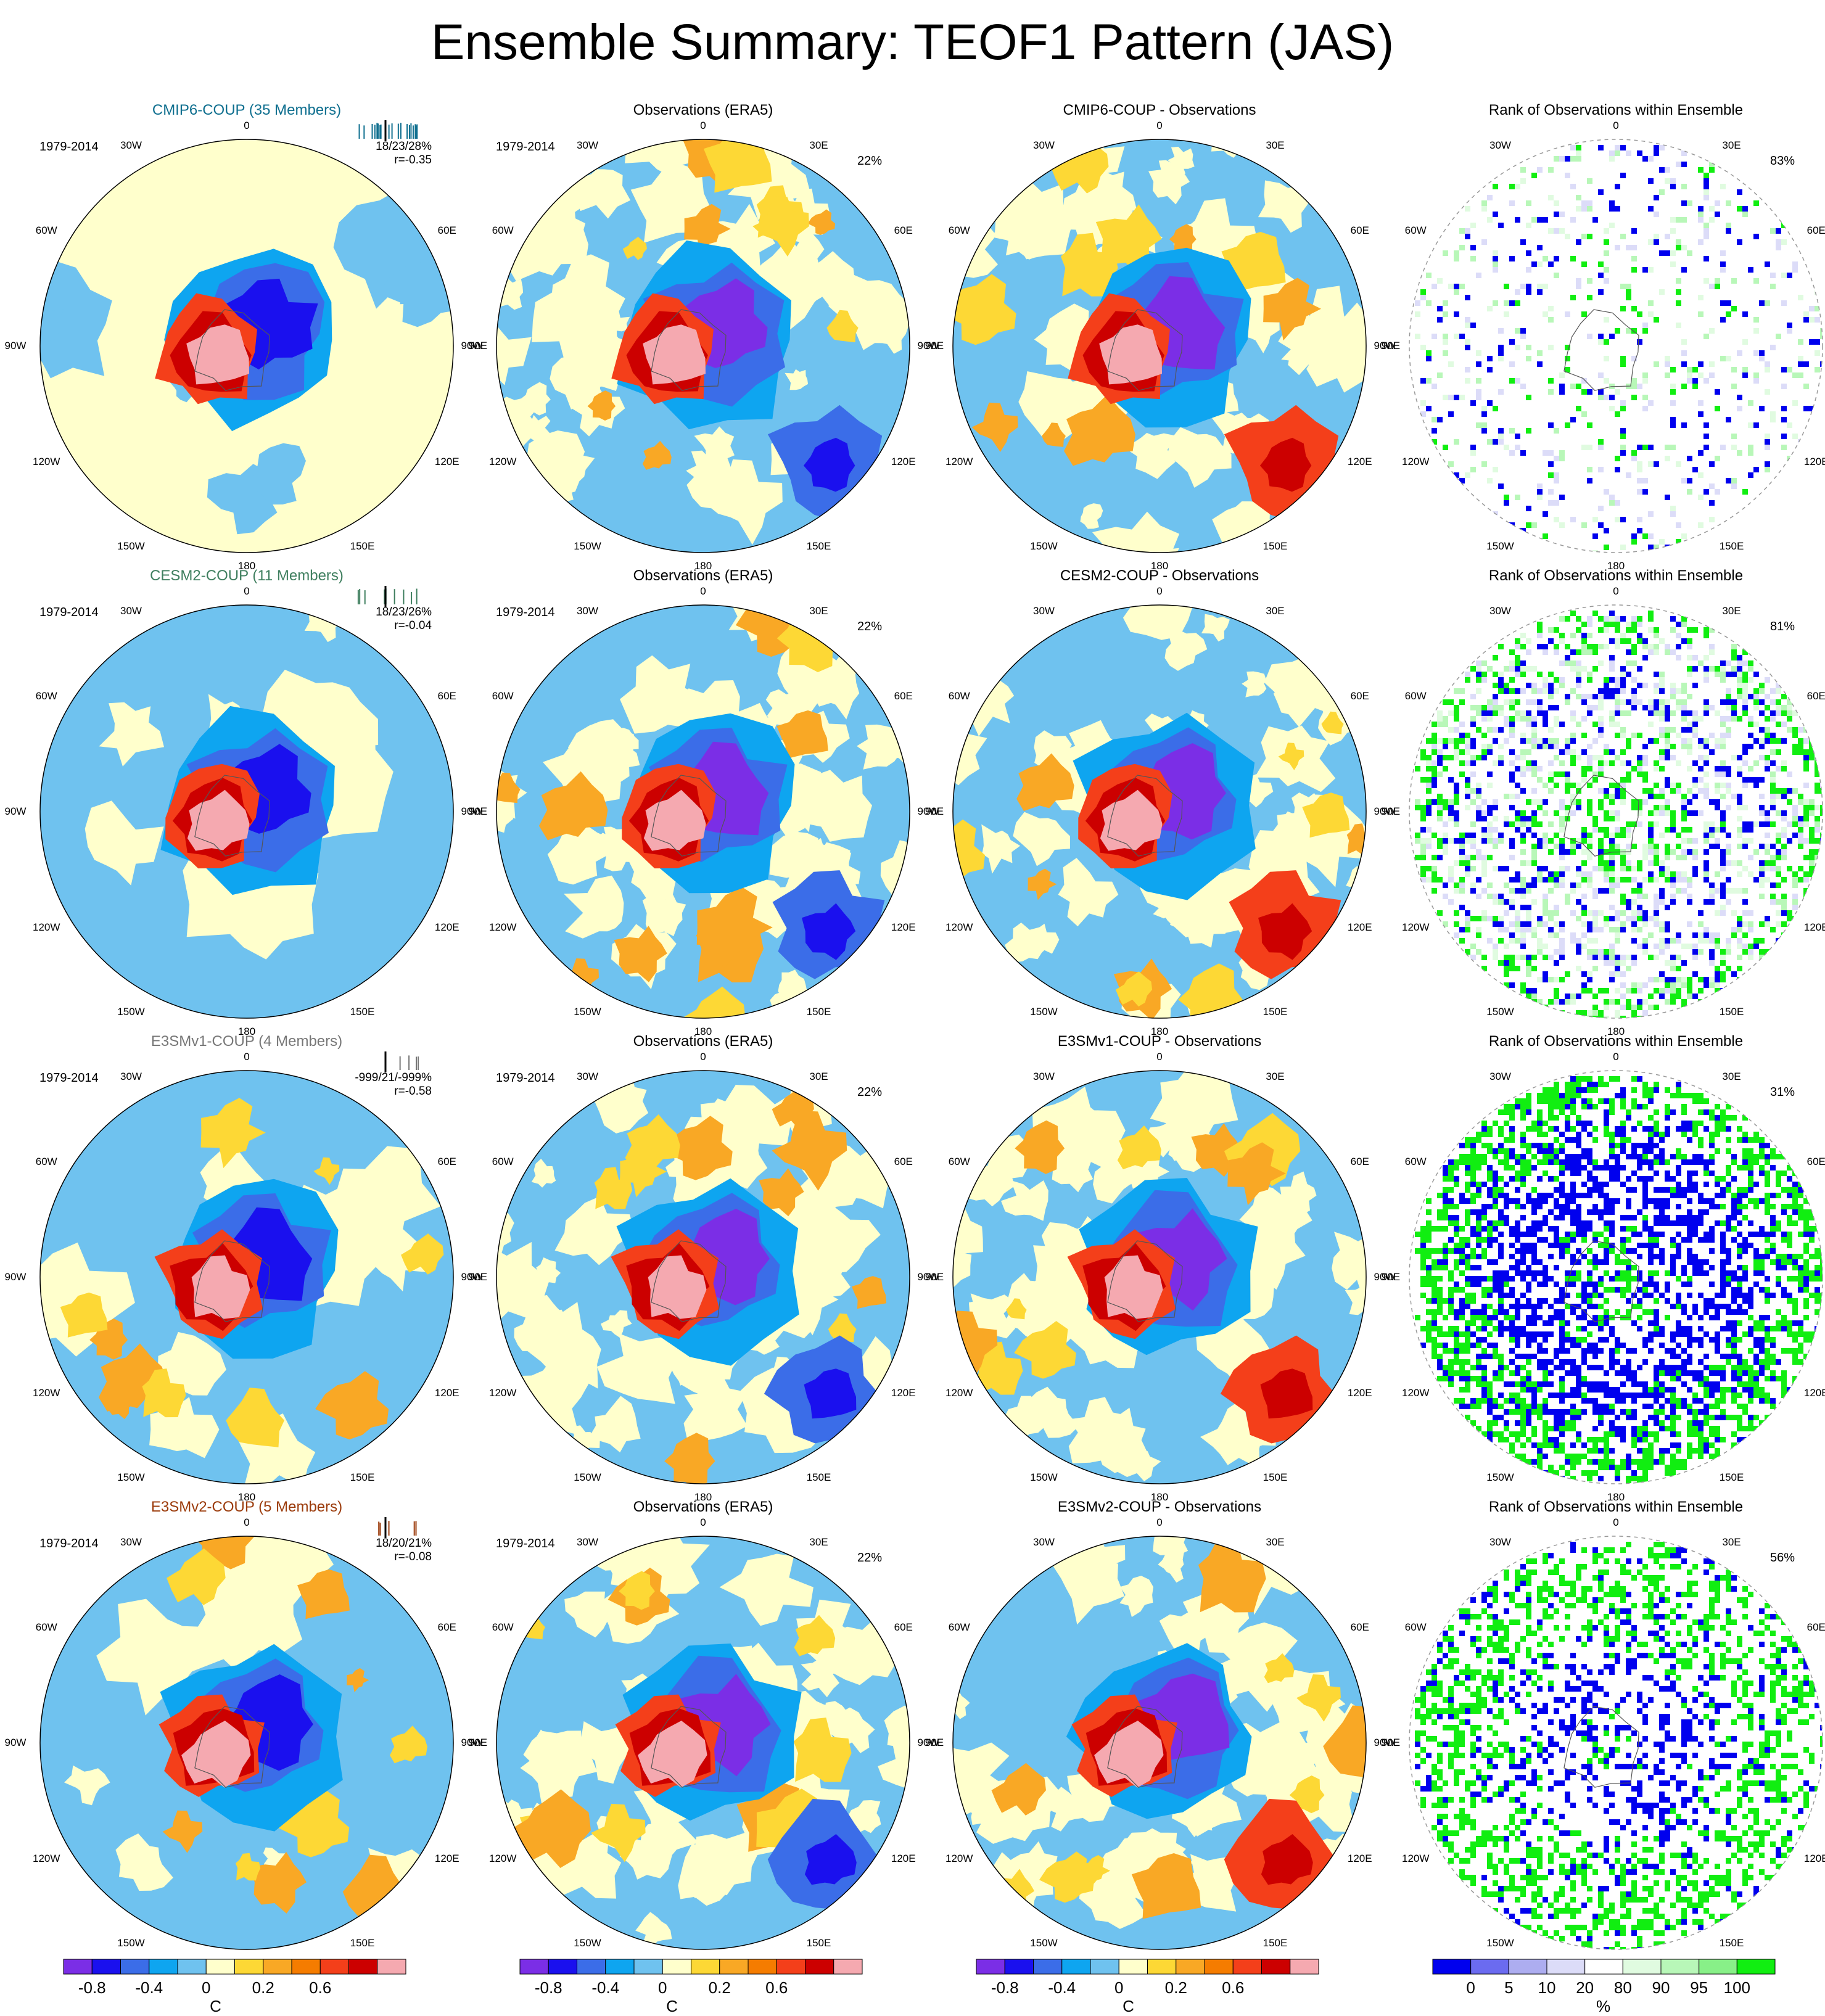  What do you see at coordinates (1623, 1987) in the screenshot?
I see `colorbar-tick: 80` at bounding box center [1623, 1987].